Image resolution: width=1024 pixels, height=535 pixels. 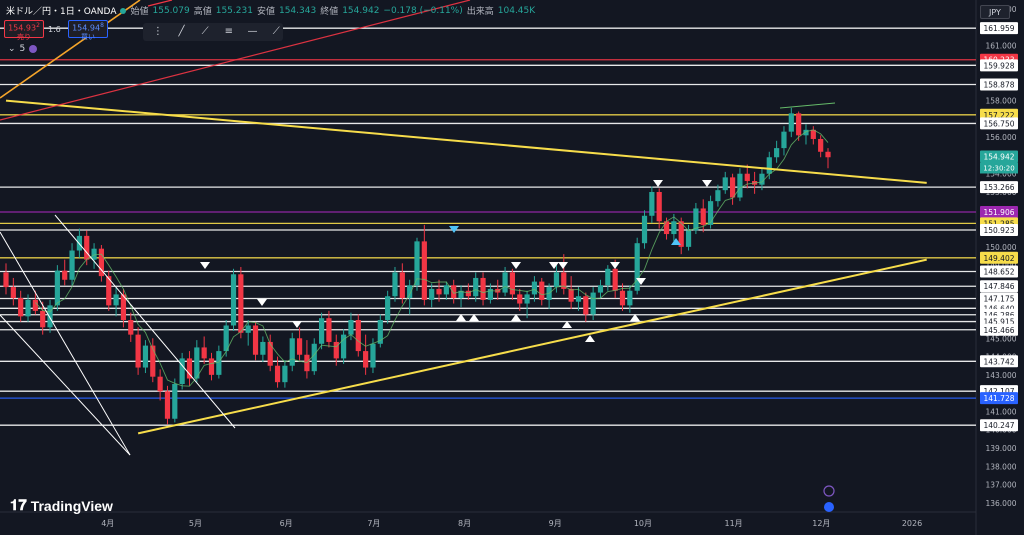 I want to click on buy-label: 買い, so click(x=88, y=36).